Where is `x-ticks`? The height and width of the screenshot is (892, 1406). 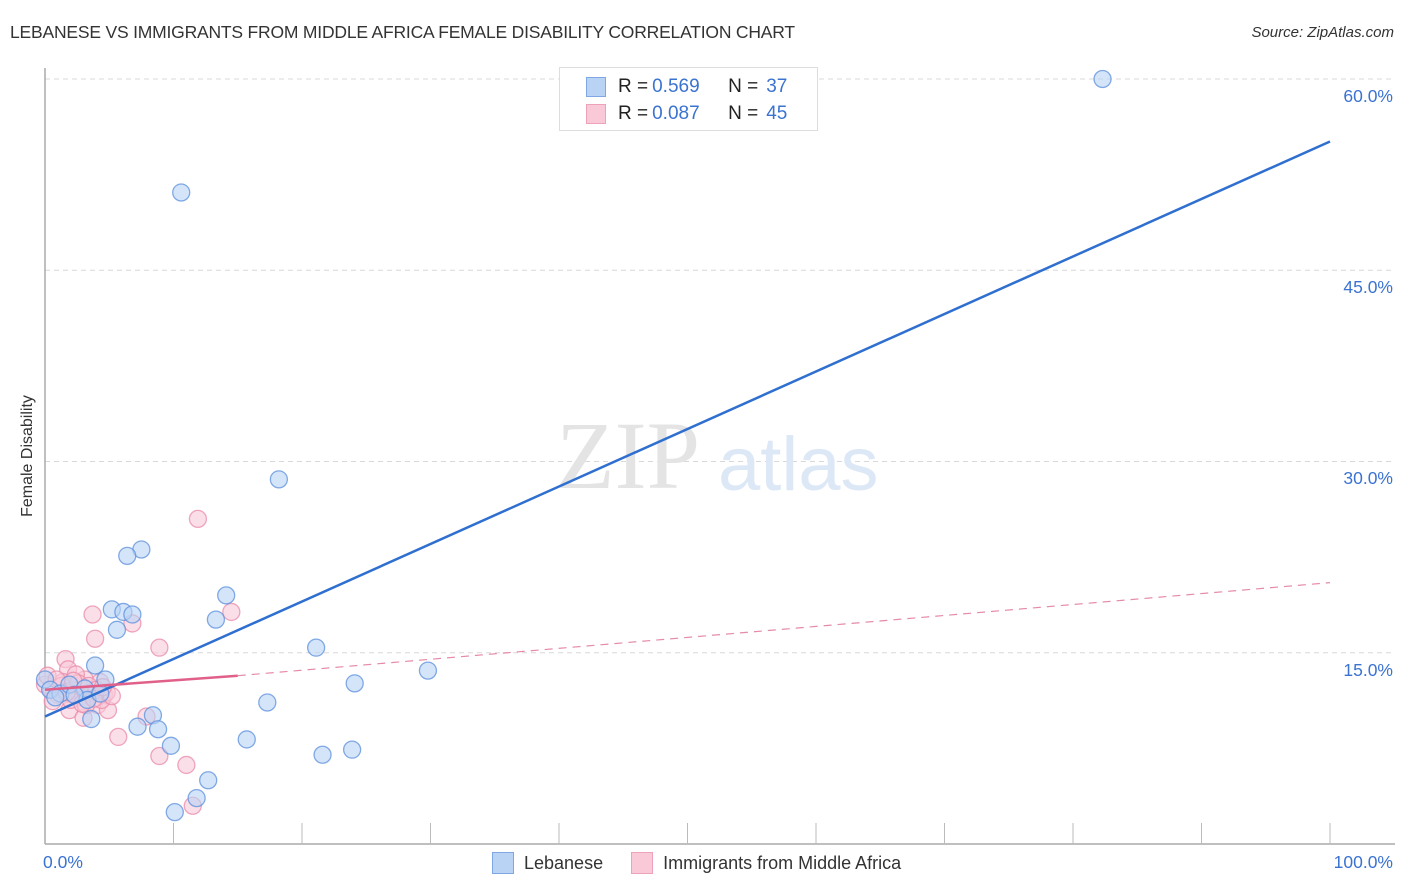 x-ticks is located at coordinates (752, 833).